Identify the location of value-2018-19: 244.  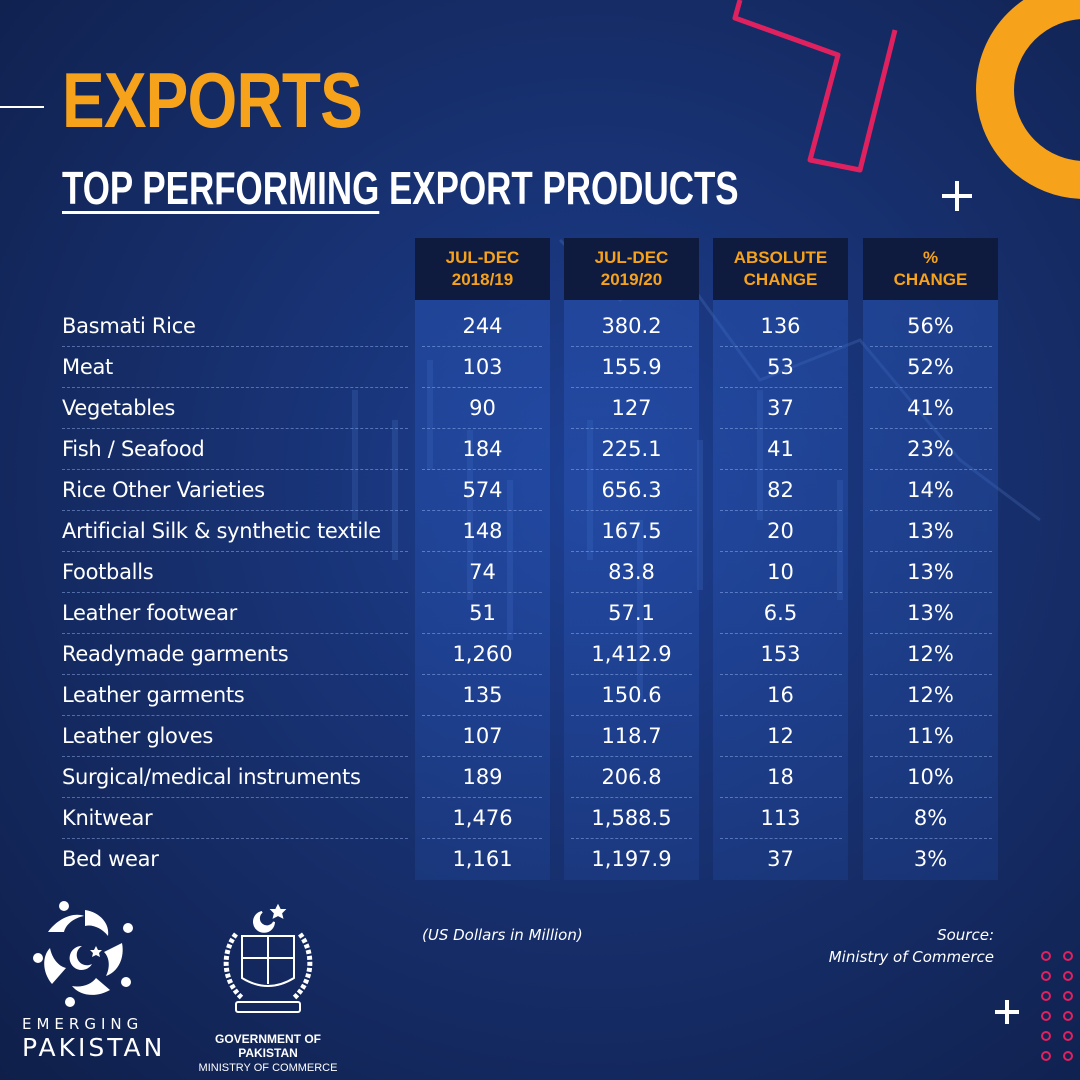
(482, 326).